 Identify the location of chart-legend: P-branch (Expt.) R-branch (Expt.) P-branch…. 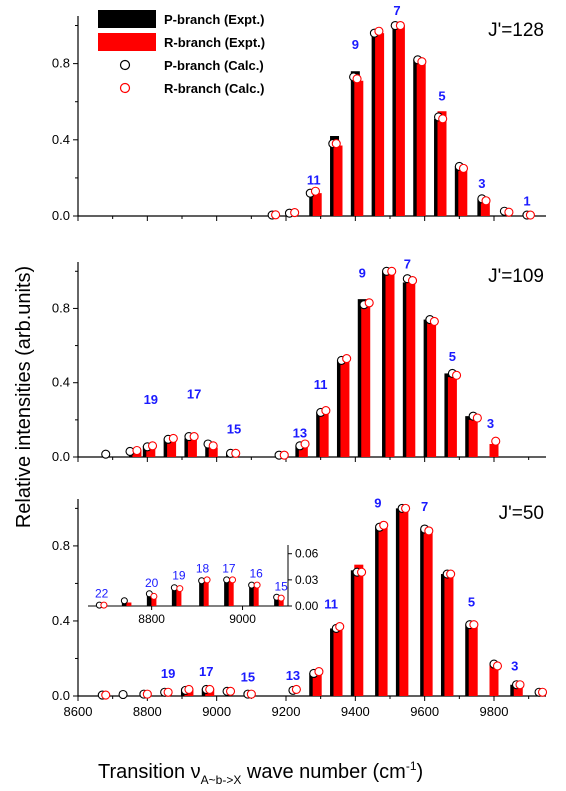
(181, 53).